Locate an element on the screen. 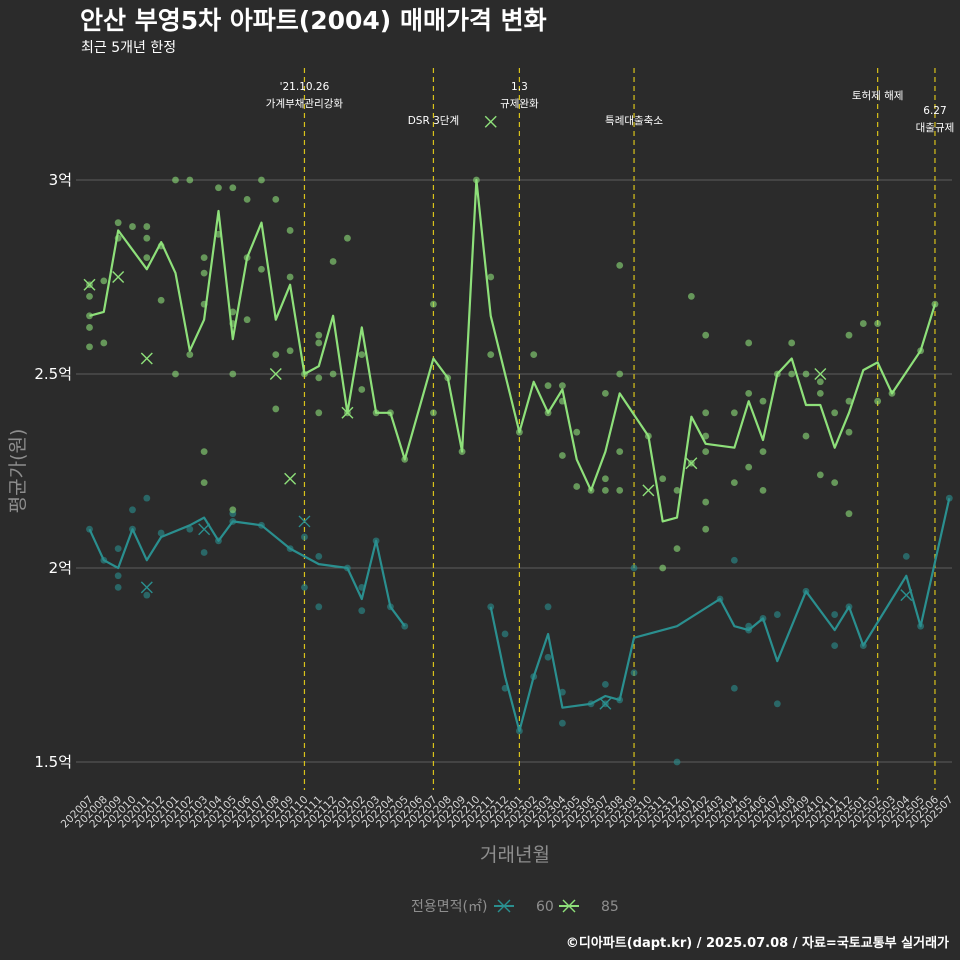 The image size is (960, 960). event-label: 6.27 is located at coordinates (934, 111).